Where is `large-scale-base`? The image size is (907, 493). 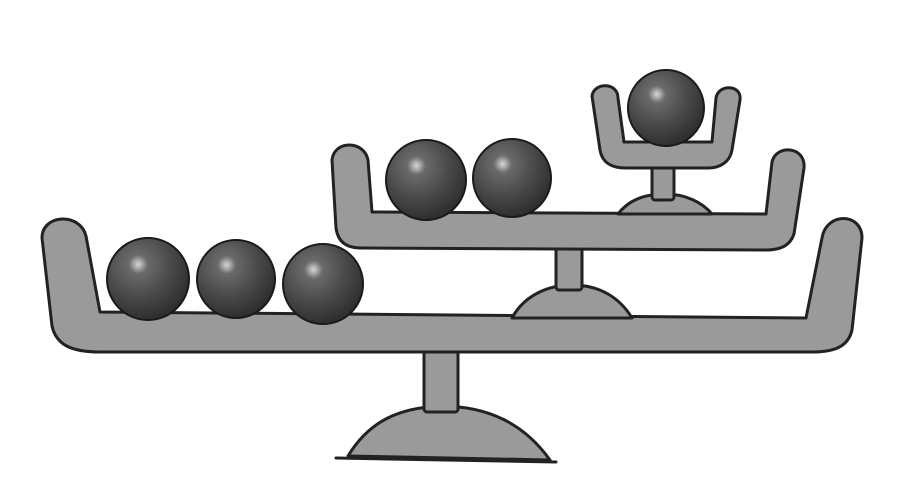
large-scale-base is located at coordinates (449, 433).